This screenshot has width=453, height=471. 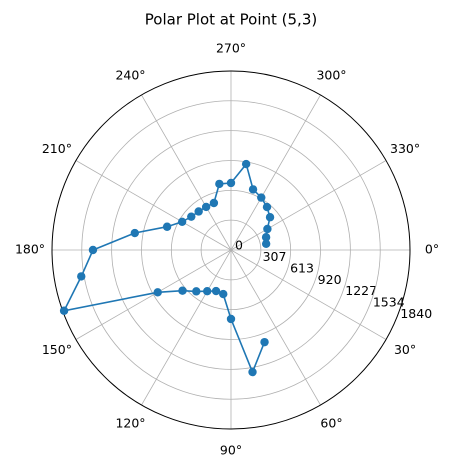 I want to click on radial-tick-label: 1840, so click(x=416, y=313).